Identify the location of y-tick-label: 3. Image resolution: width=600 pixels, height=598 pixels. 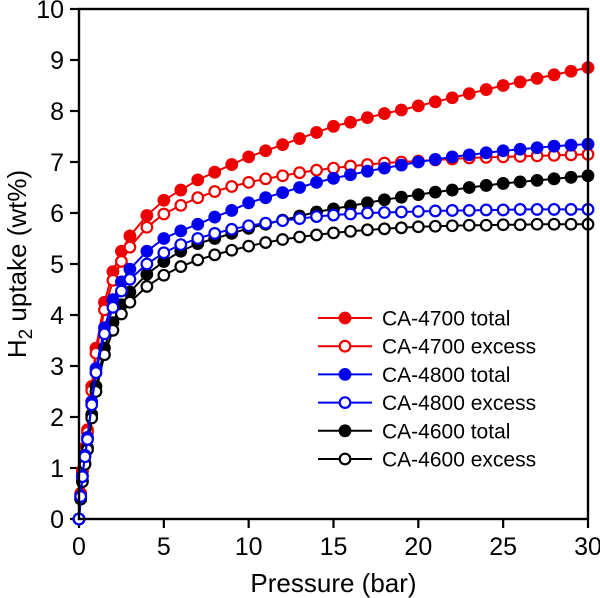
(57, 367).